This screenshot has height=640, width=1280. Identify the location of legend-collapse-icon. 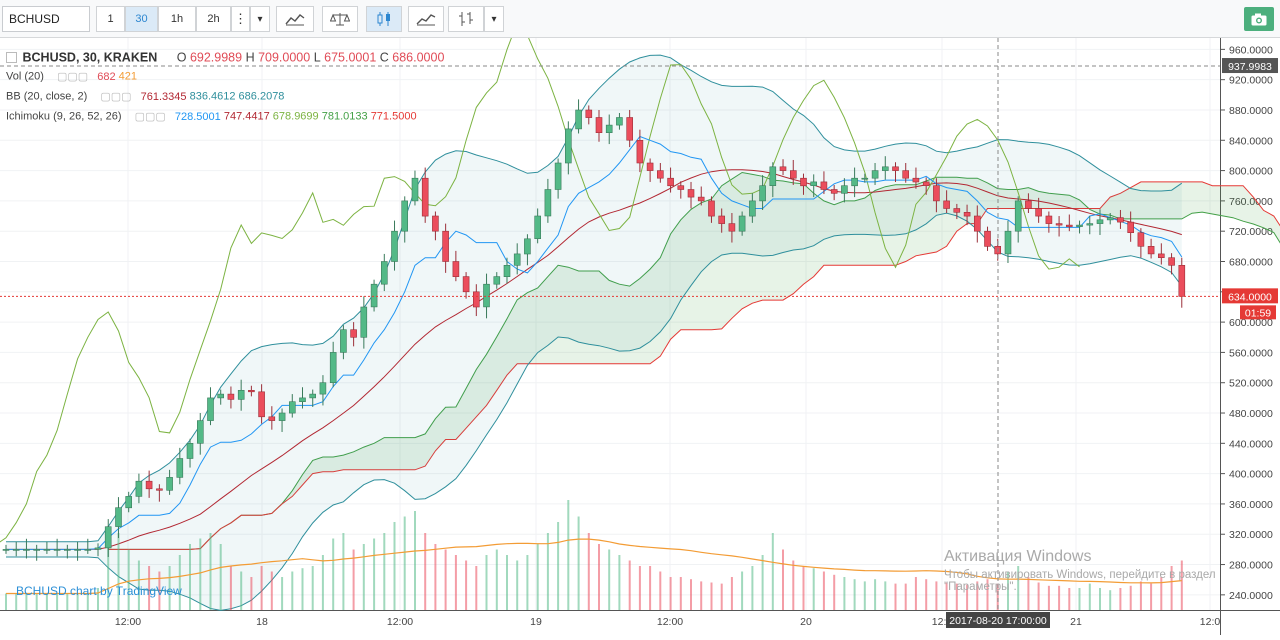
(11, 58).